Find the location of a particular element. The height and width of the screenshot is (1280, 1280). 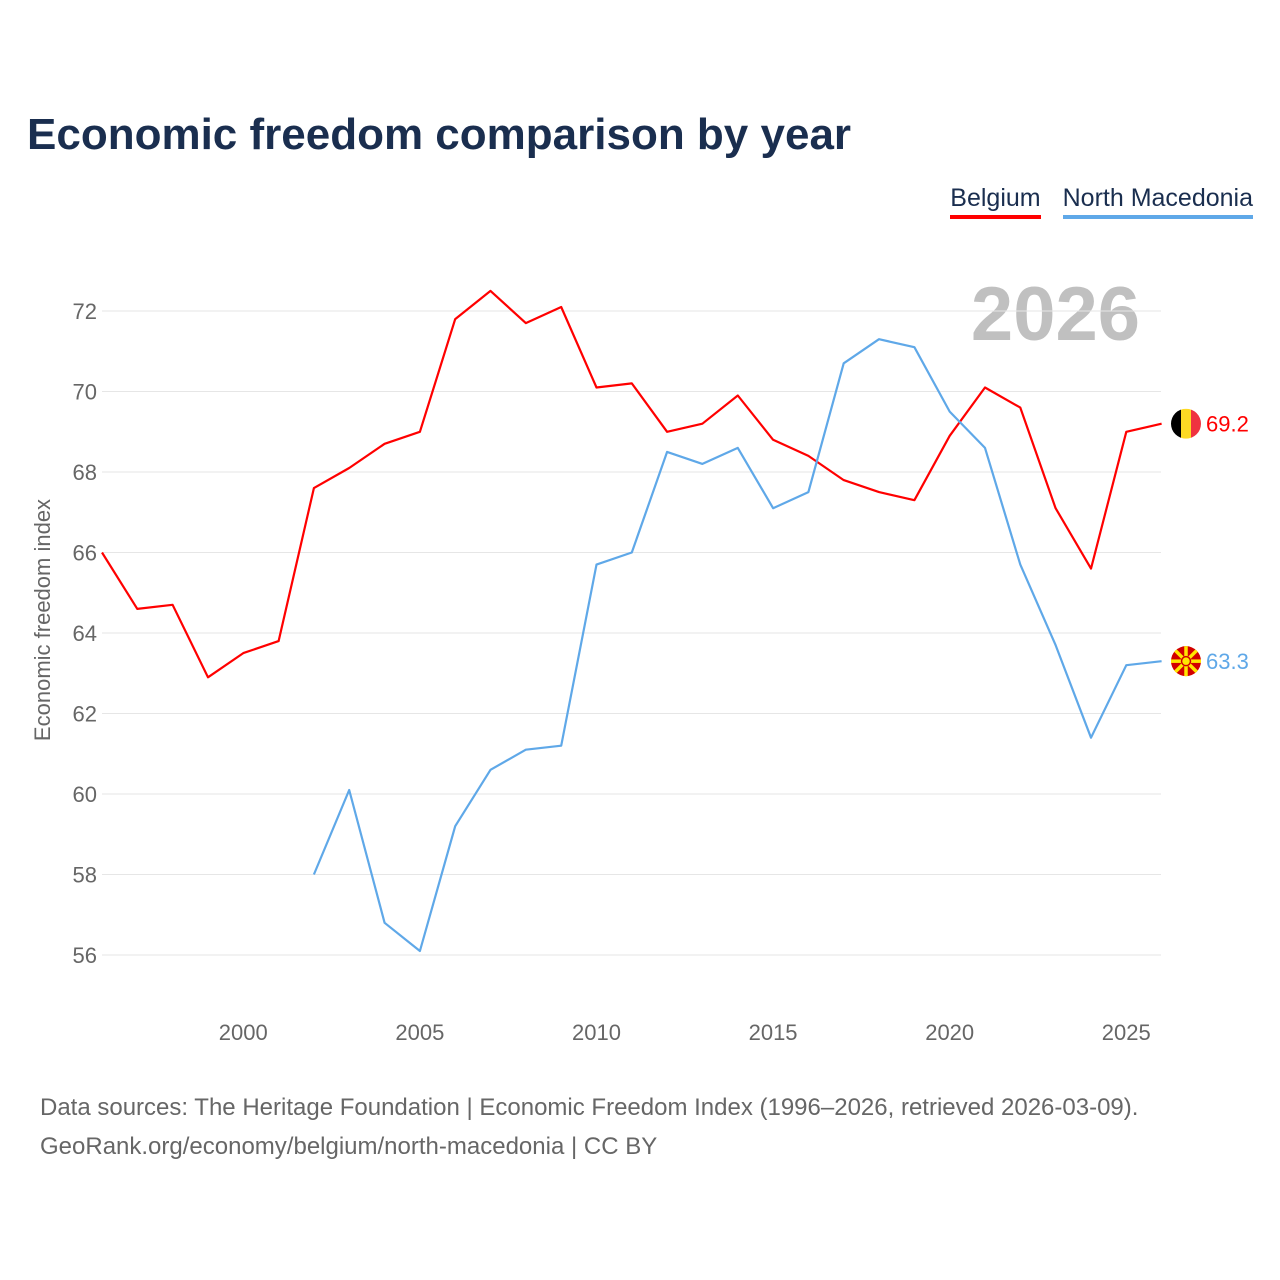

legend-belgium: Belgium is located at coordinates (995, 201).